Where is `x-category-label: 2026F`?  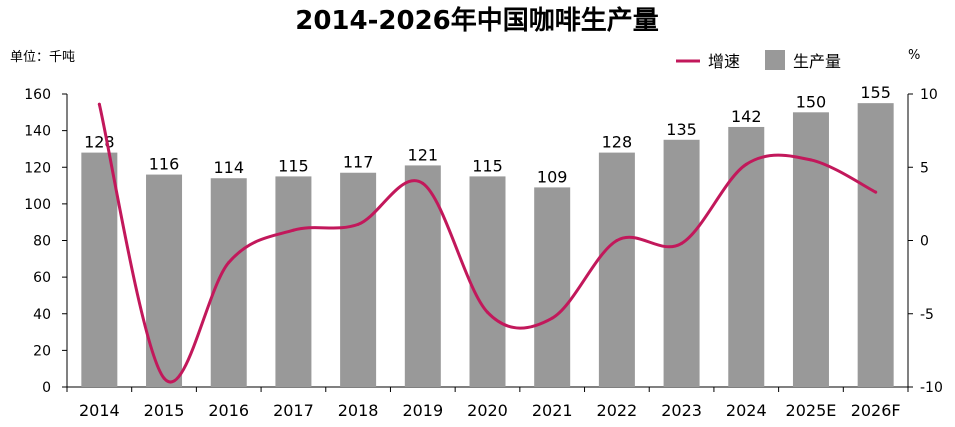
x-category-label: 2026F is located at coordinates (876, 410).